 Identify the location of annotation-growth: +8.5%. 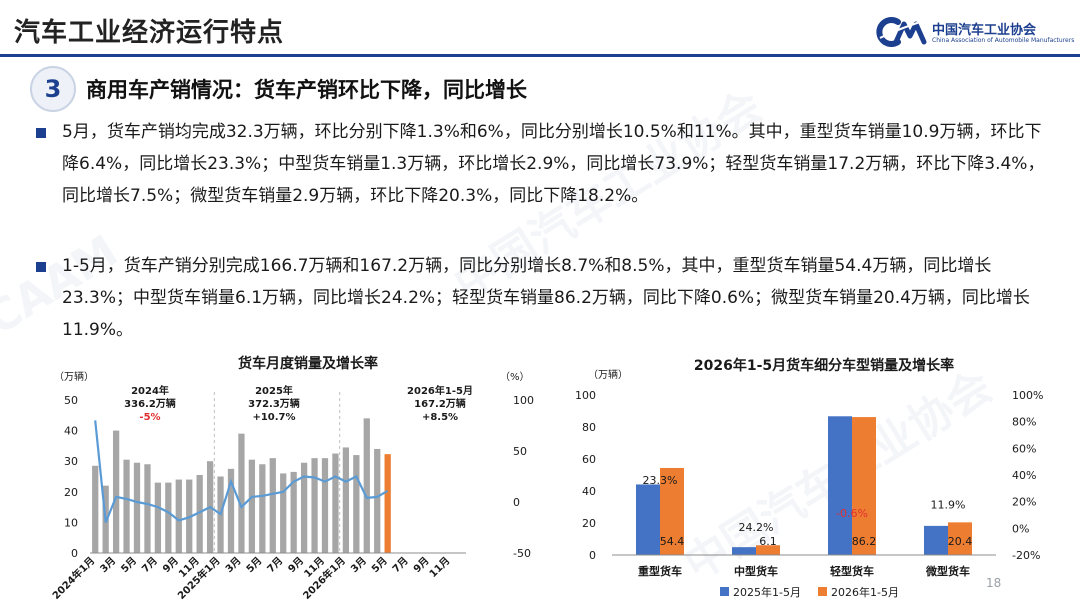
(440, 417).